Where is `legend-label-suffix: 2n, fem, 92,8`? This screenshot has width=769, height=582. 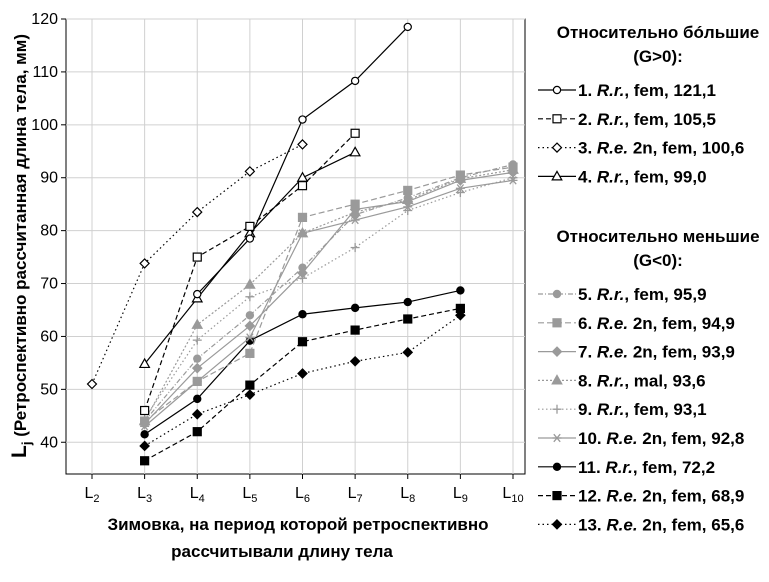
legend-label-suffix: 2n, fem, 92,8 is located at coordinates (691, 438).